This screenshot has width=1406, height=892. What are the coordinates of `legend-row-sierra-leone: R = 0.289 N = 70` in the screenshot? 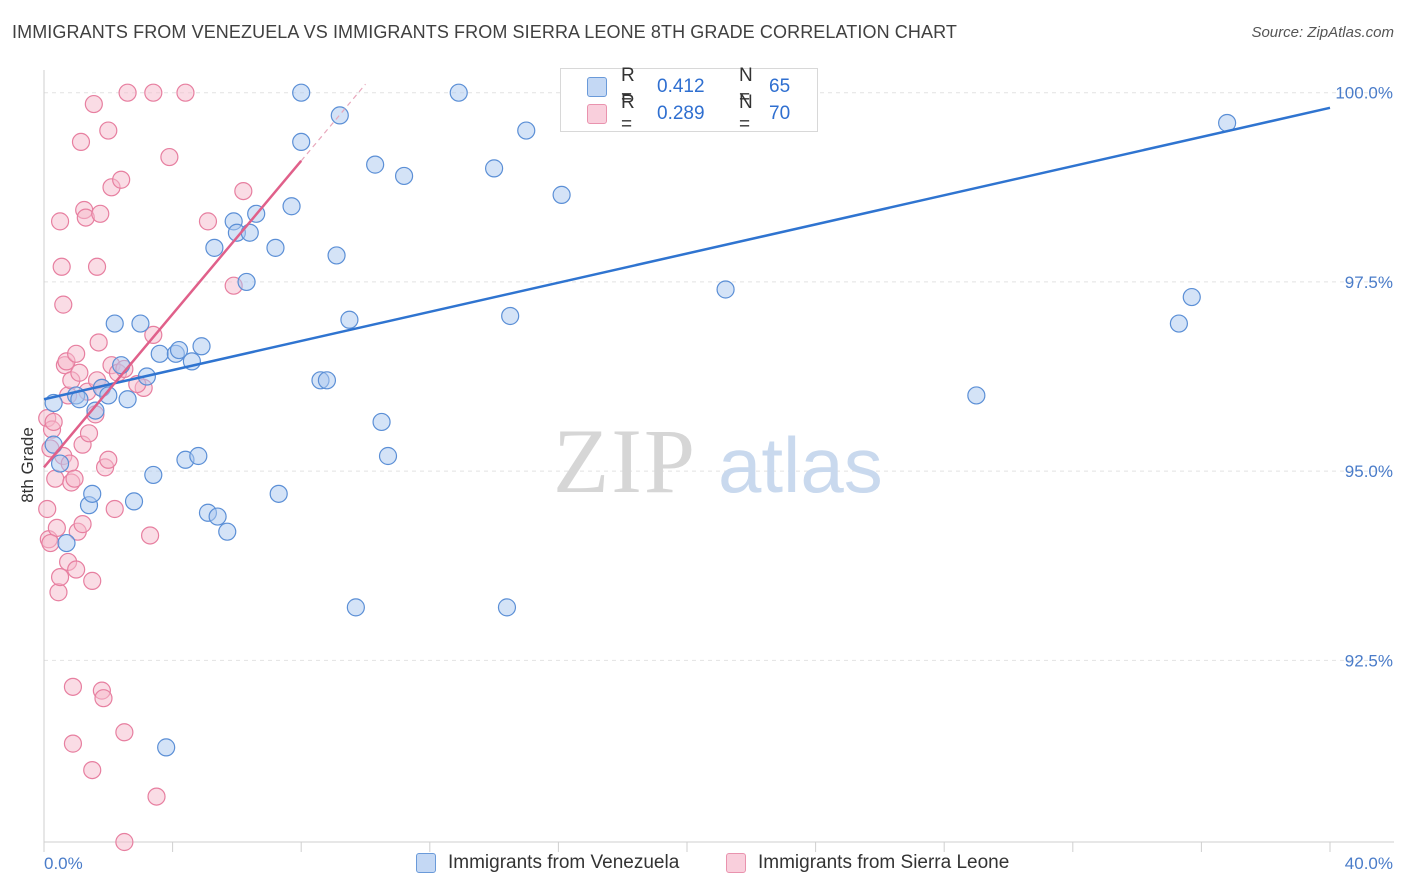 It's located at (689, 113).